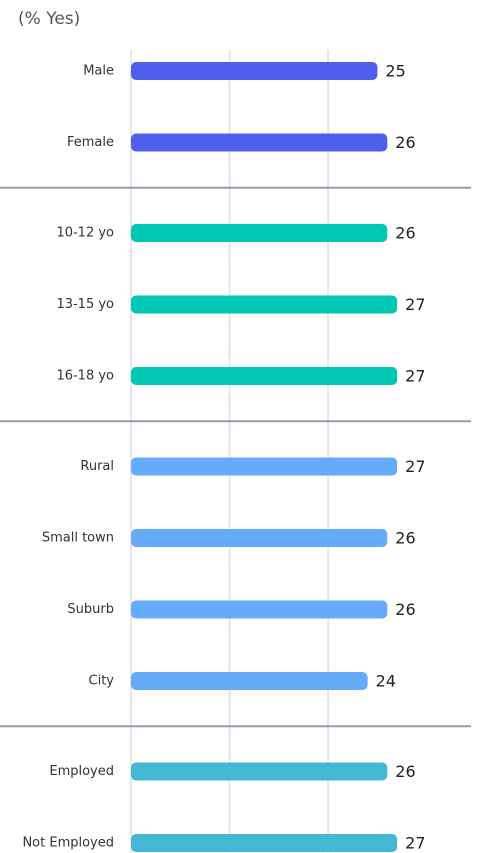  I want to click on category-label: 16-18 yo, so click(85, 376).